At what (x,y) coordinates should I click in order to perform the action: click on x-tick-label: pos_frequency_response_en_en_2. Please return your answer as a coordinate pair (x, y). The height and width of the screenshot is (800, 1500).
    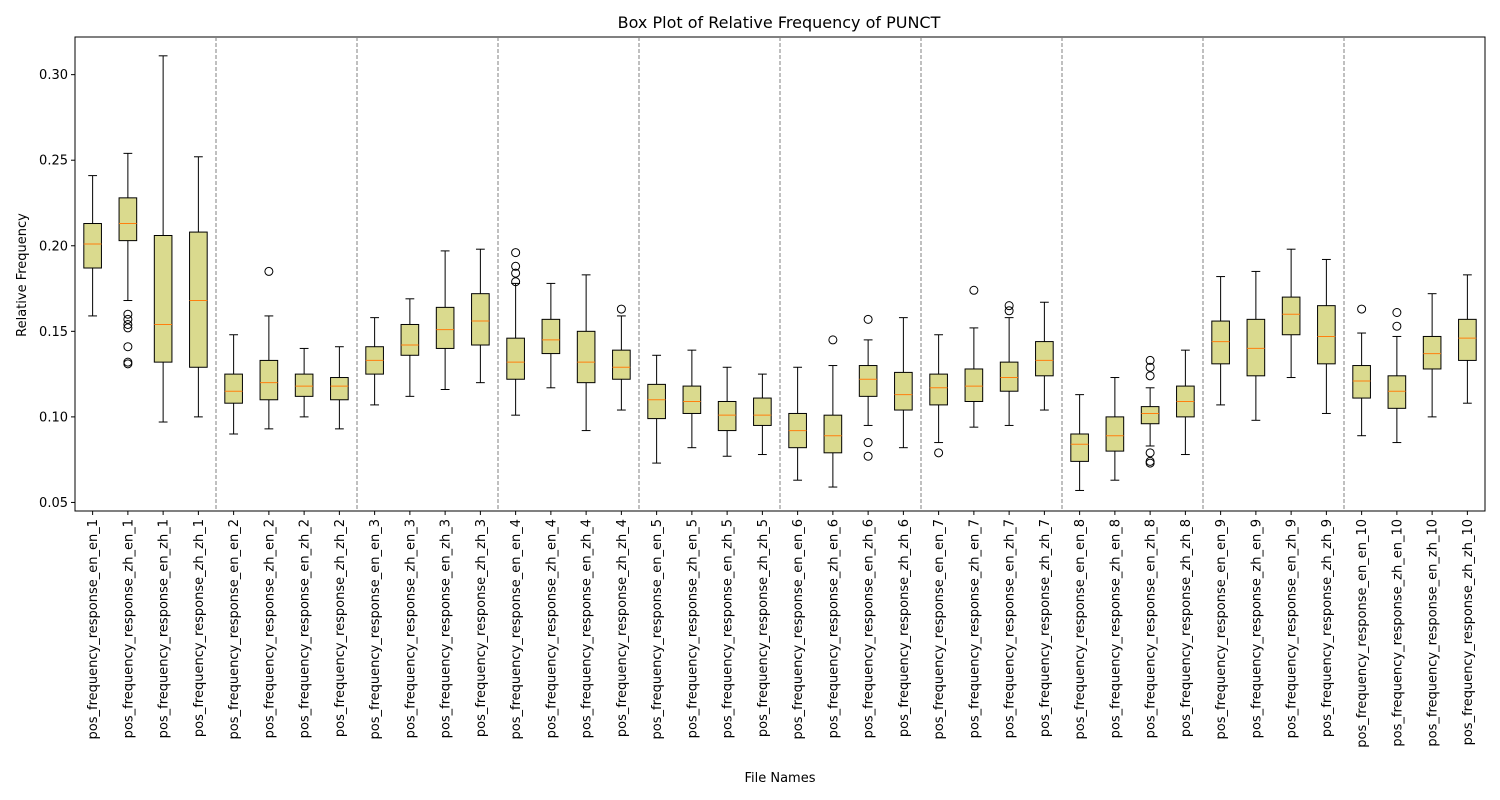
    Looking at the image, I should click on (234, 629).